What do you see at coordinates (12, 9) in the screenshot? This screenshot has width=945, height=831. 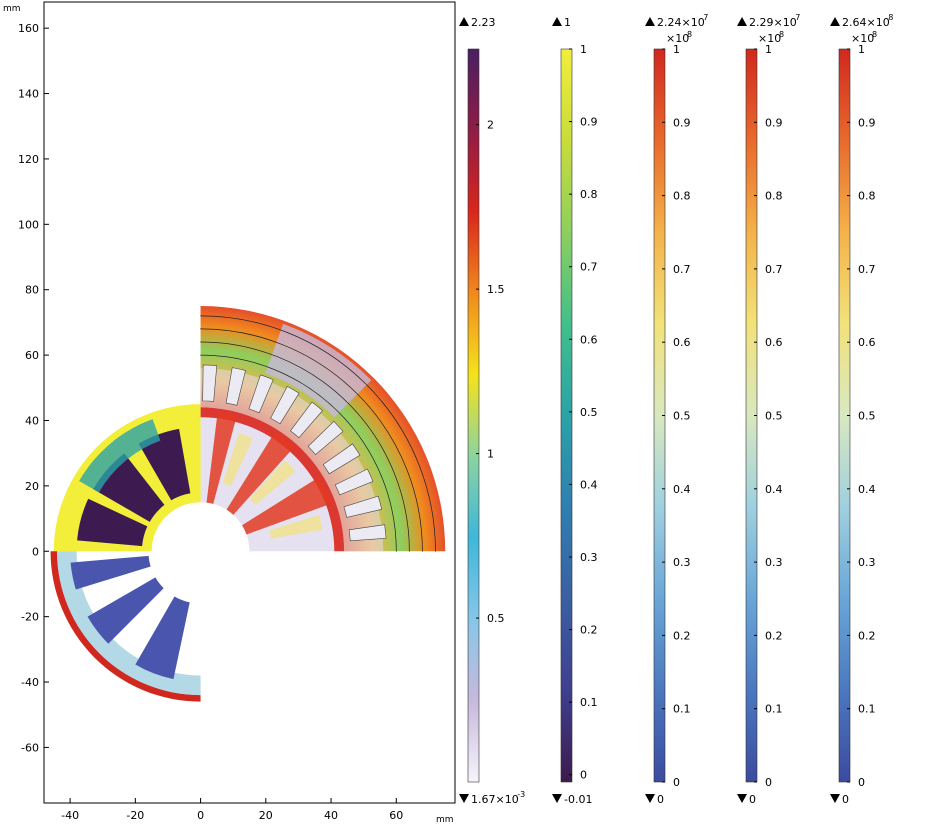 I see `y-axis-unit: mm` at bounding box center [12, 9].